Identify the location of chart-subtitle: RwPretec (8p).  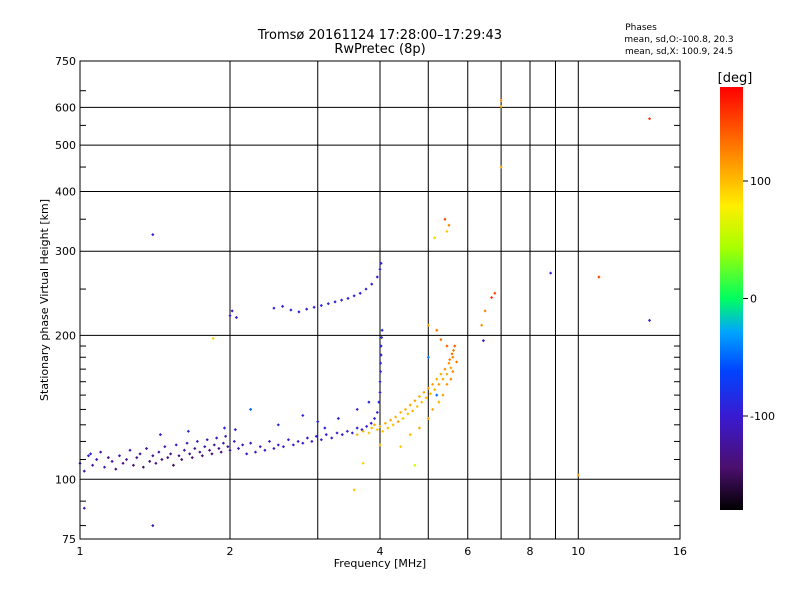
(379, 49).